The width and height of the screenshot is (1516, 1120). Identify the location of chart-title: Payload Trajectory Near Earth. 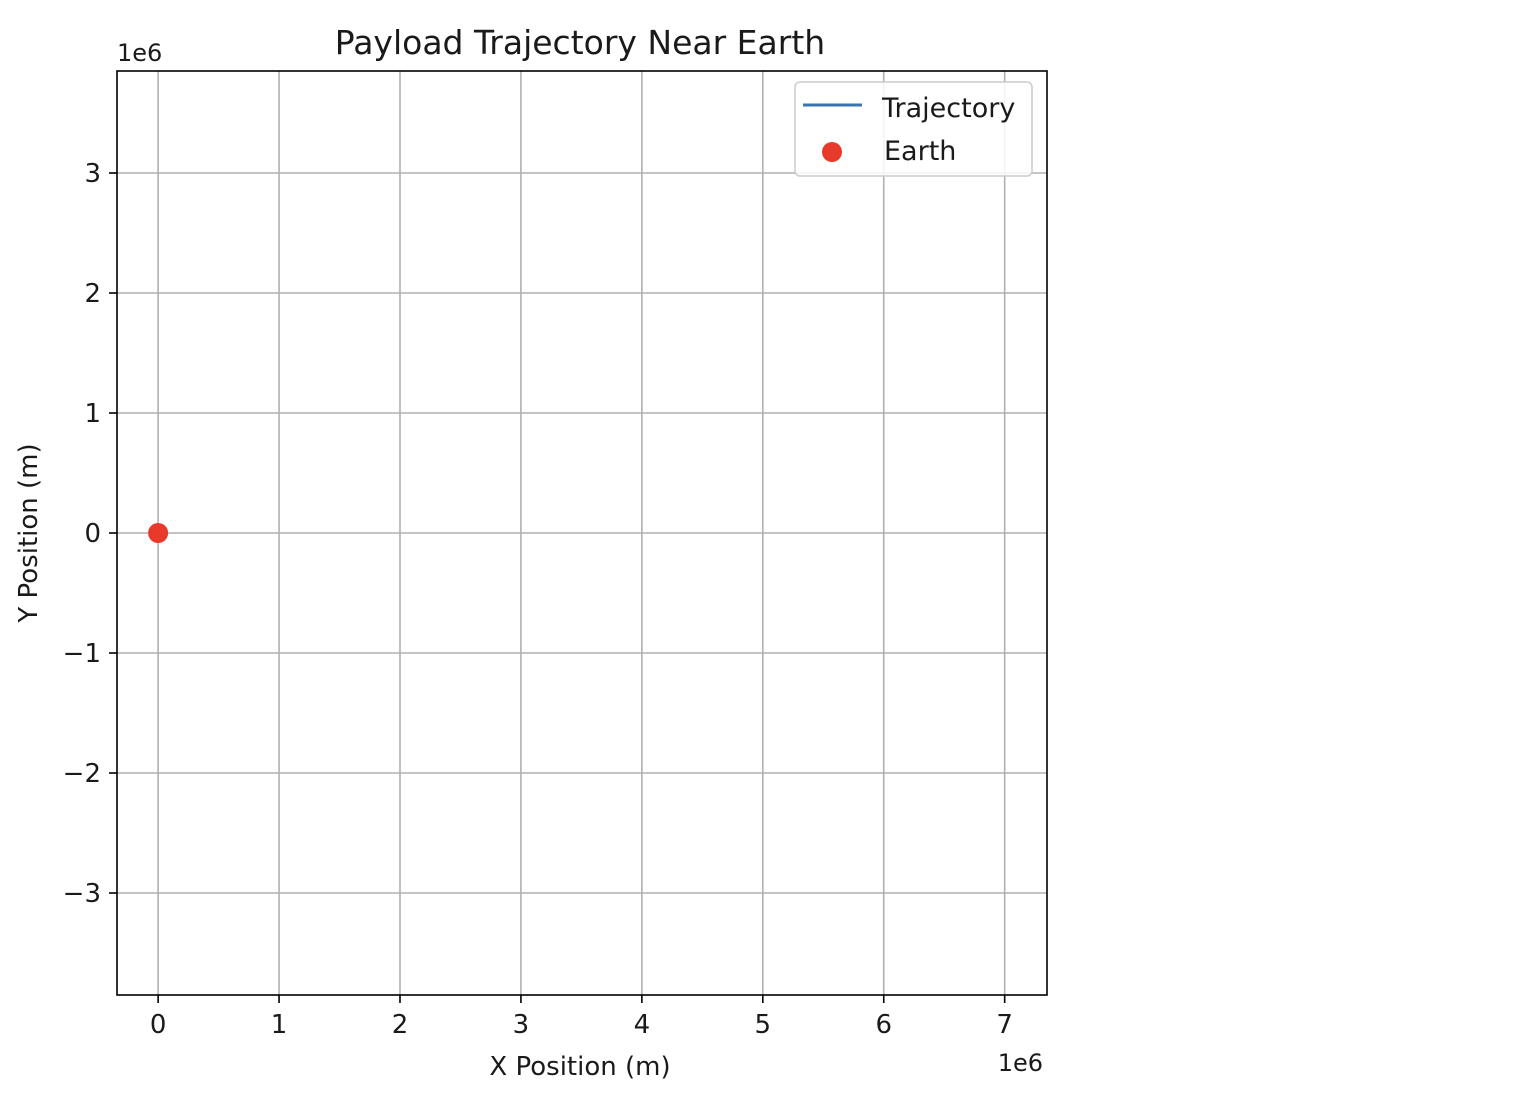
(580, 42).